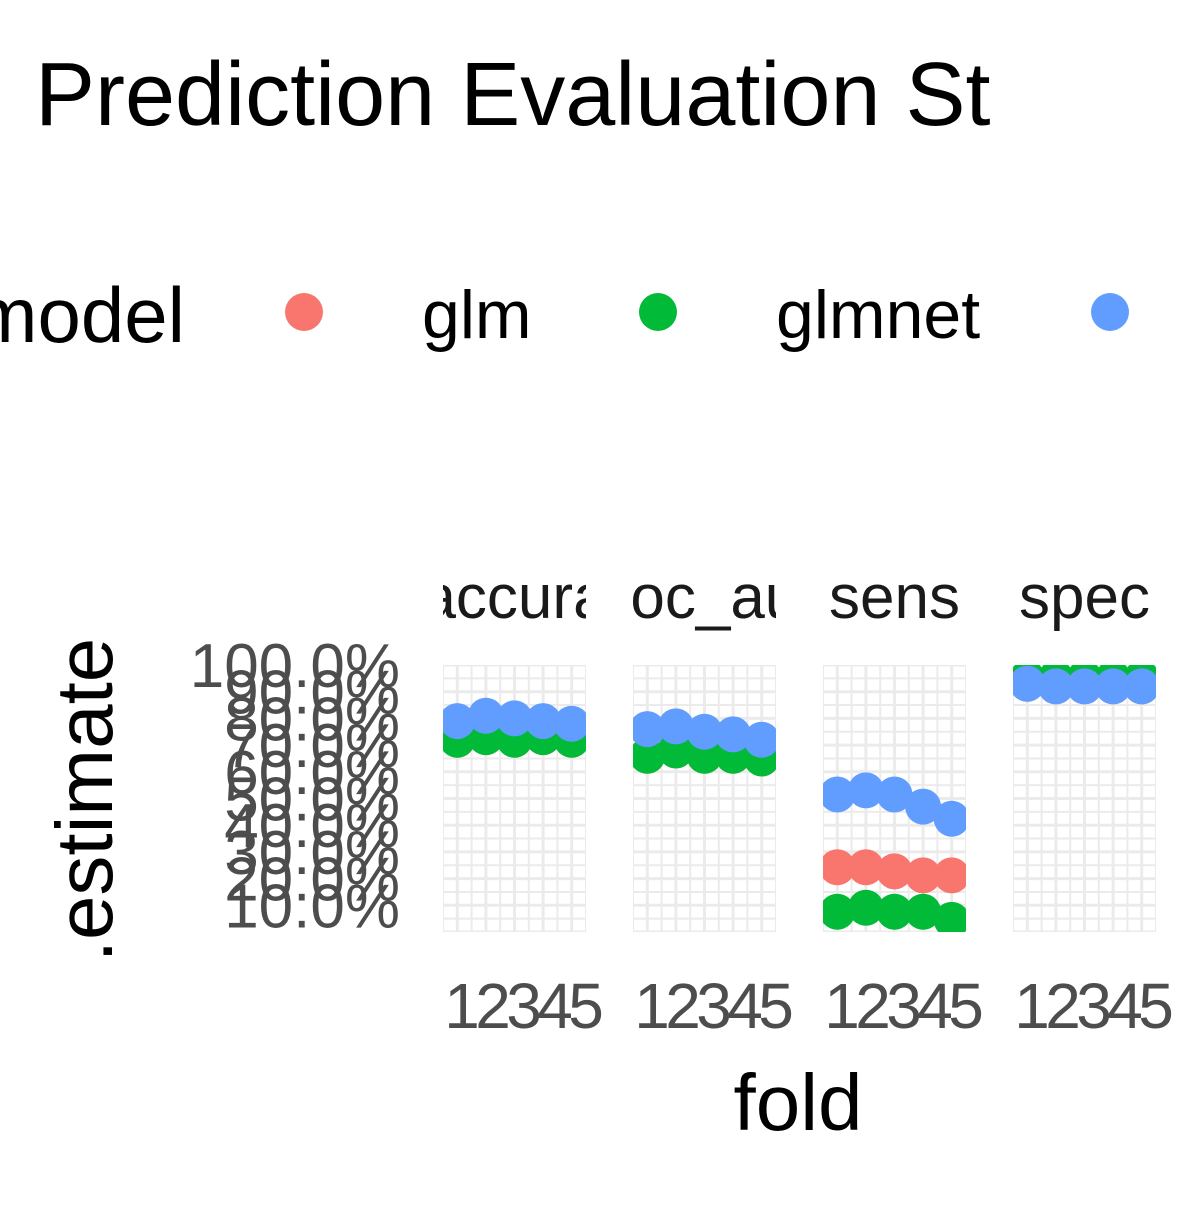 This screenshot has width=1200, height=1205. I want to click on legend-key-glm, so click(304, 312).